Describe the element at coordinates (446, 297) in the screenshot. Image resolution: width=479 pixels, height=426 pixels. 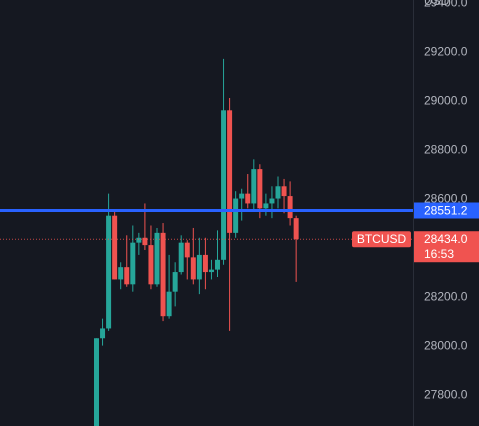
I see `price-tick-label: 28200.0` at that location.